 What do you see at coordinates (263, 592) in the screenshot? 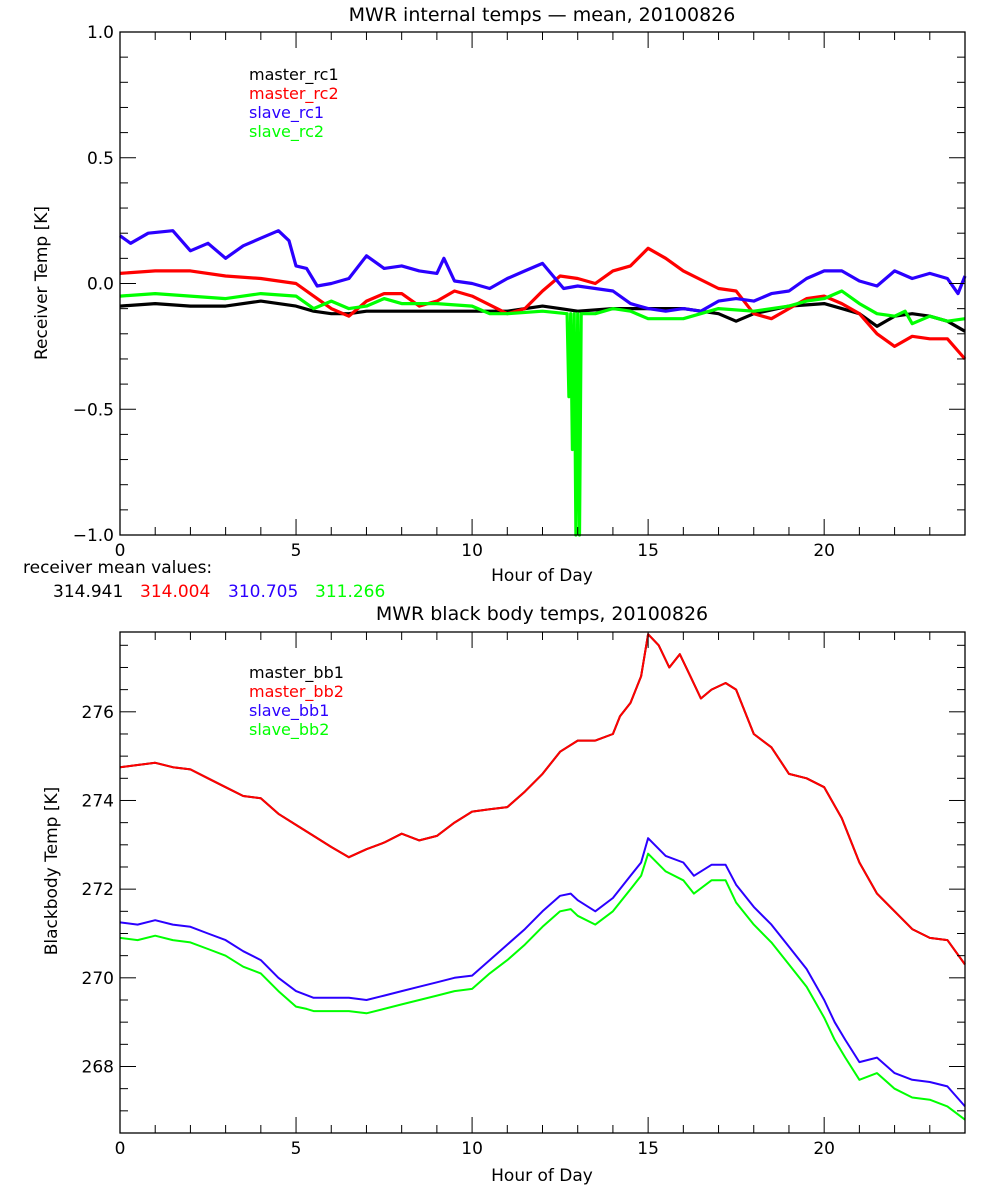
I see `receiver-mean-slave-rc1: 310.705` at bounding box center [263, 592].